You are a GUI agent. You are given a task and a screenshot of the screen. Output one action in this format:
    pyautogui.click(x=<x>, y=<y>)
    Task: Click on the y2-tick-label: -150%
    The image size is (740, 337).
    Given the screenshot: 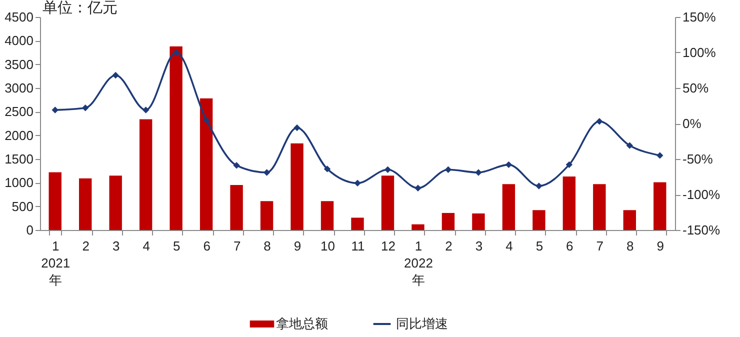 What is the action you would take?
    pyautogui.click(x=701, y=230)
    